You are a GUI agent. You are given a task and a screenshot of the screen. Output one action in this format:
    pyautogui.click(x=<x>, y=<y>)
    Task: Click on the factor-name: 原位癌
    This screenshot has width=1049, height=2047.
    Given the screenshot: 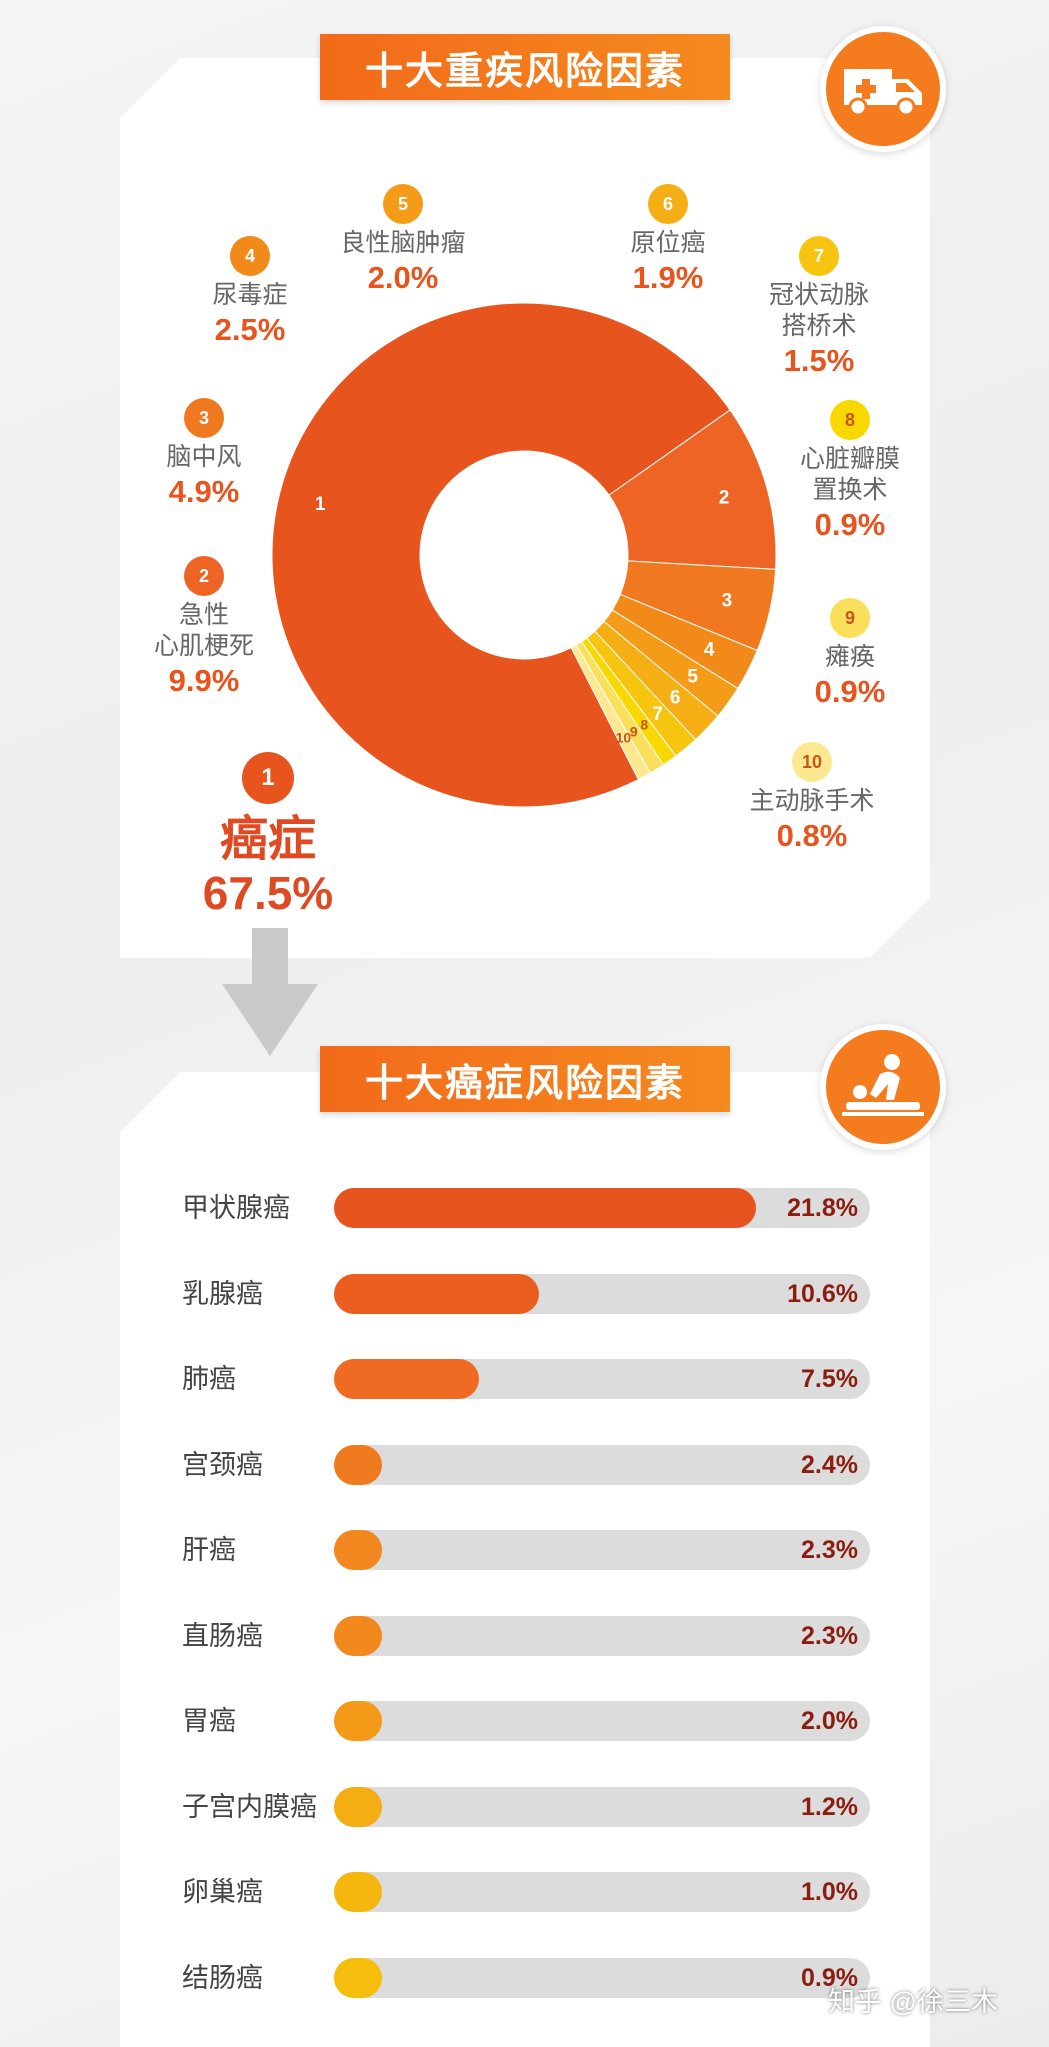 What is the action you would take?
    pyautogui.click(x=668, y=243)
    